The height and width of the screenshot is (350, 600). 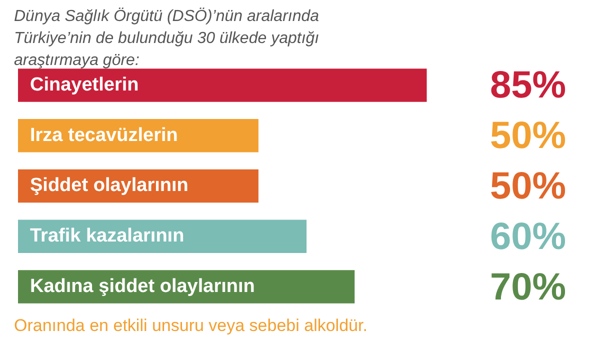 What do you see at coordinates (528, 85) in the screenshot?
I see `data-label: 85%` at bounding box center [528, 85].